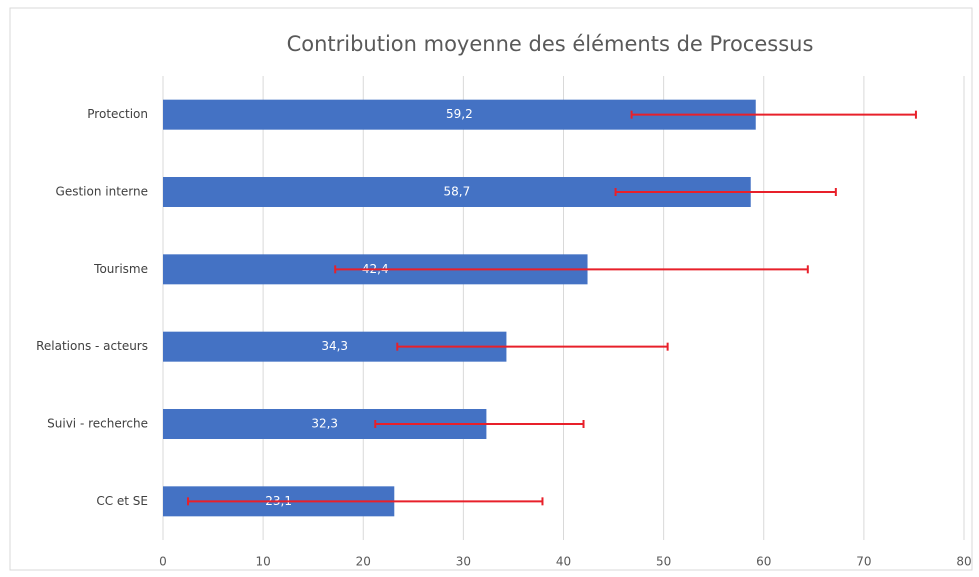 Image resolution: width=979 pixels, height=577 pixels. I want to click on value-label: 58,7, so click(457, 192).